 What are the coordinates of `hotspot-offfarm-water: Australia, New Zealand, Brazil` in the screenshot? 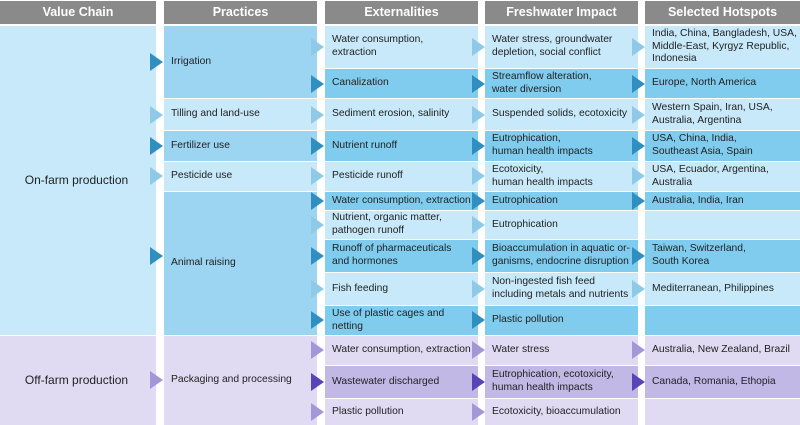 It's located at (722, 350).